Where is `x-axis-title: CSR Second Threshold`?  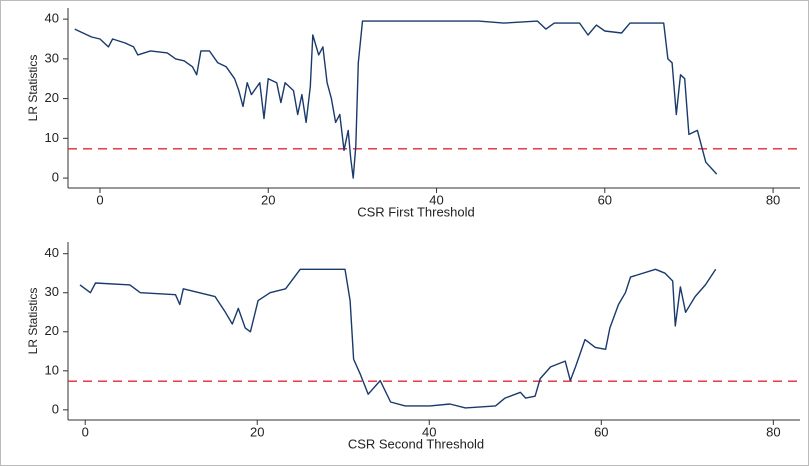 x-axis-title: CSR Second Threshold is located at coordinates (416, 443).